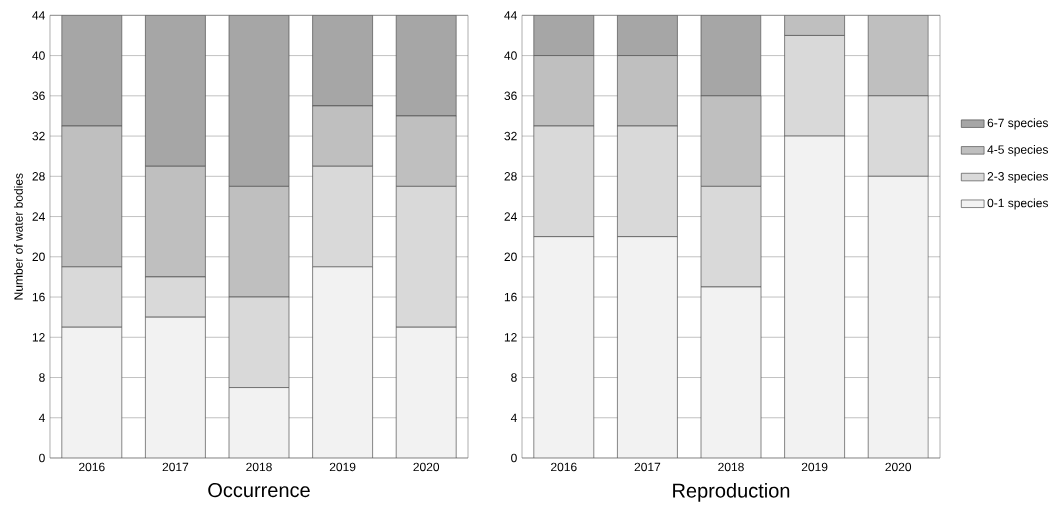 This screenshot has height=522, width=1058. I want to click on y-axis-title: Number of water bodies, so click(18, 236).